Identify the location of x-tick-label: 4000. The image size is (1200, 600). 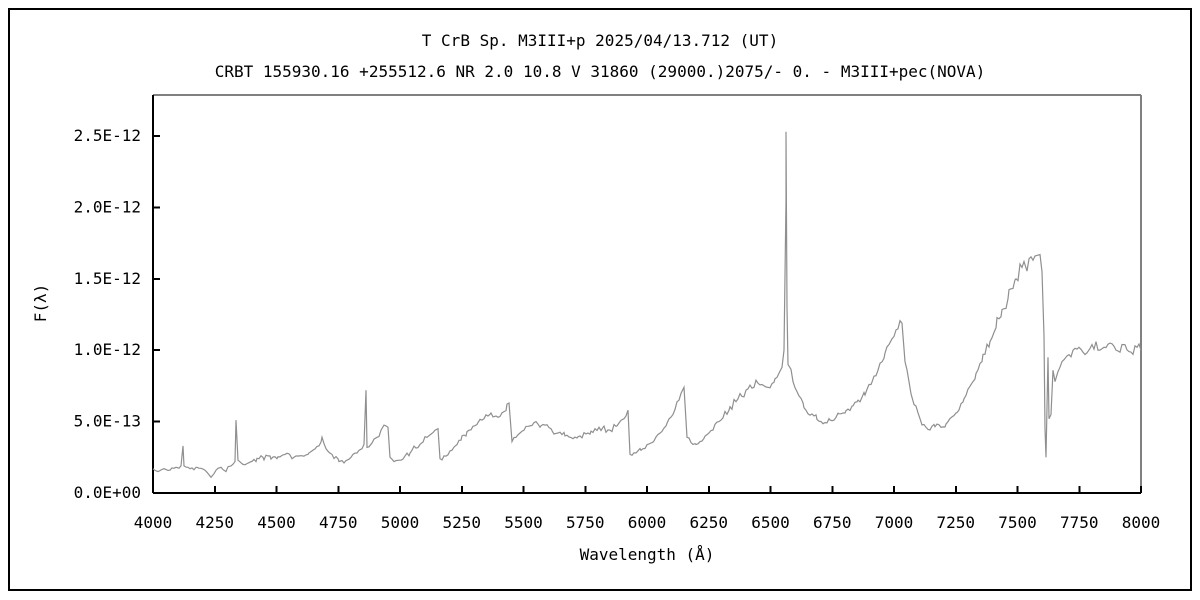
(153, 522).